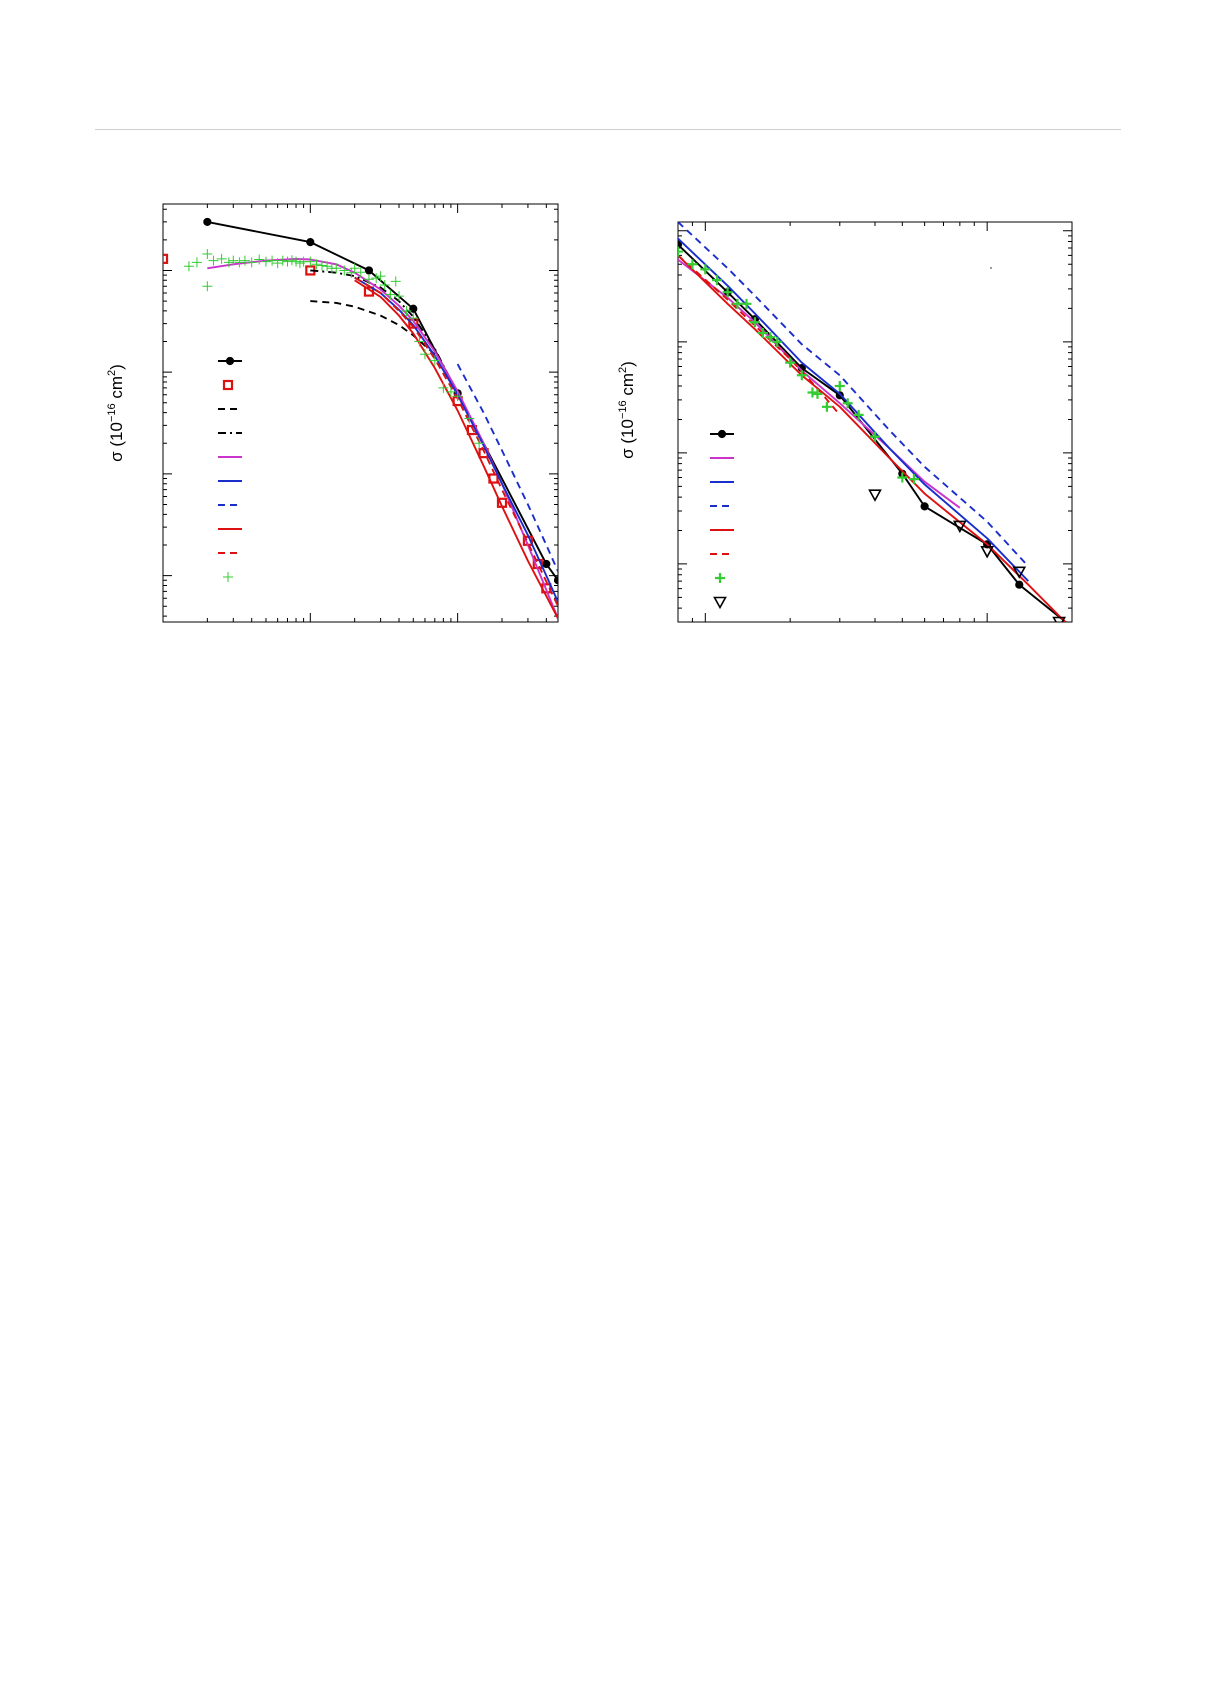  I want to click on series-layer-right, so click(873, 422).